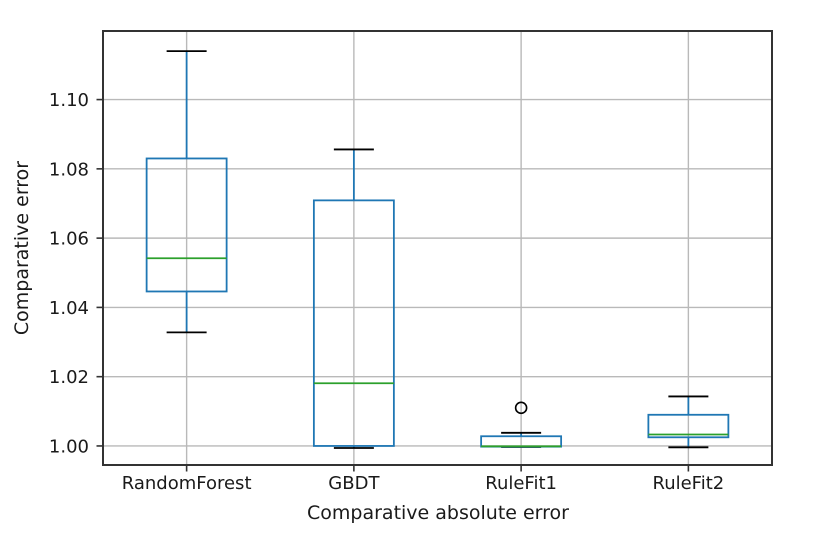  What do you see at coordinates (689, 483) in the screenshot?
I see `x-tick-label-rulefit2: RuleFit2` at bounding box center [689, 483].